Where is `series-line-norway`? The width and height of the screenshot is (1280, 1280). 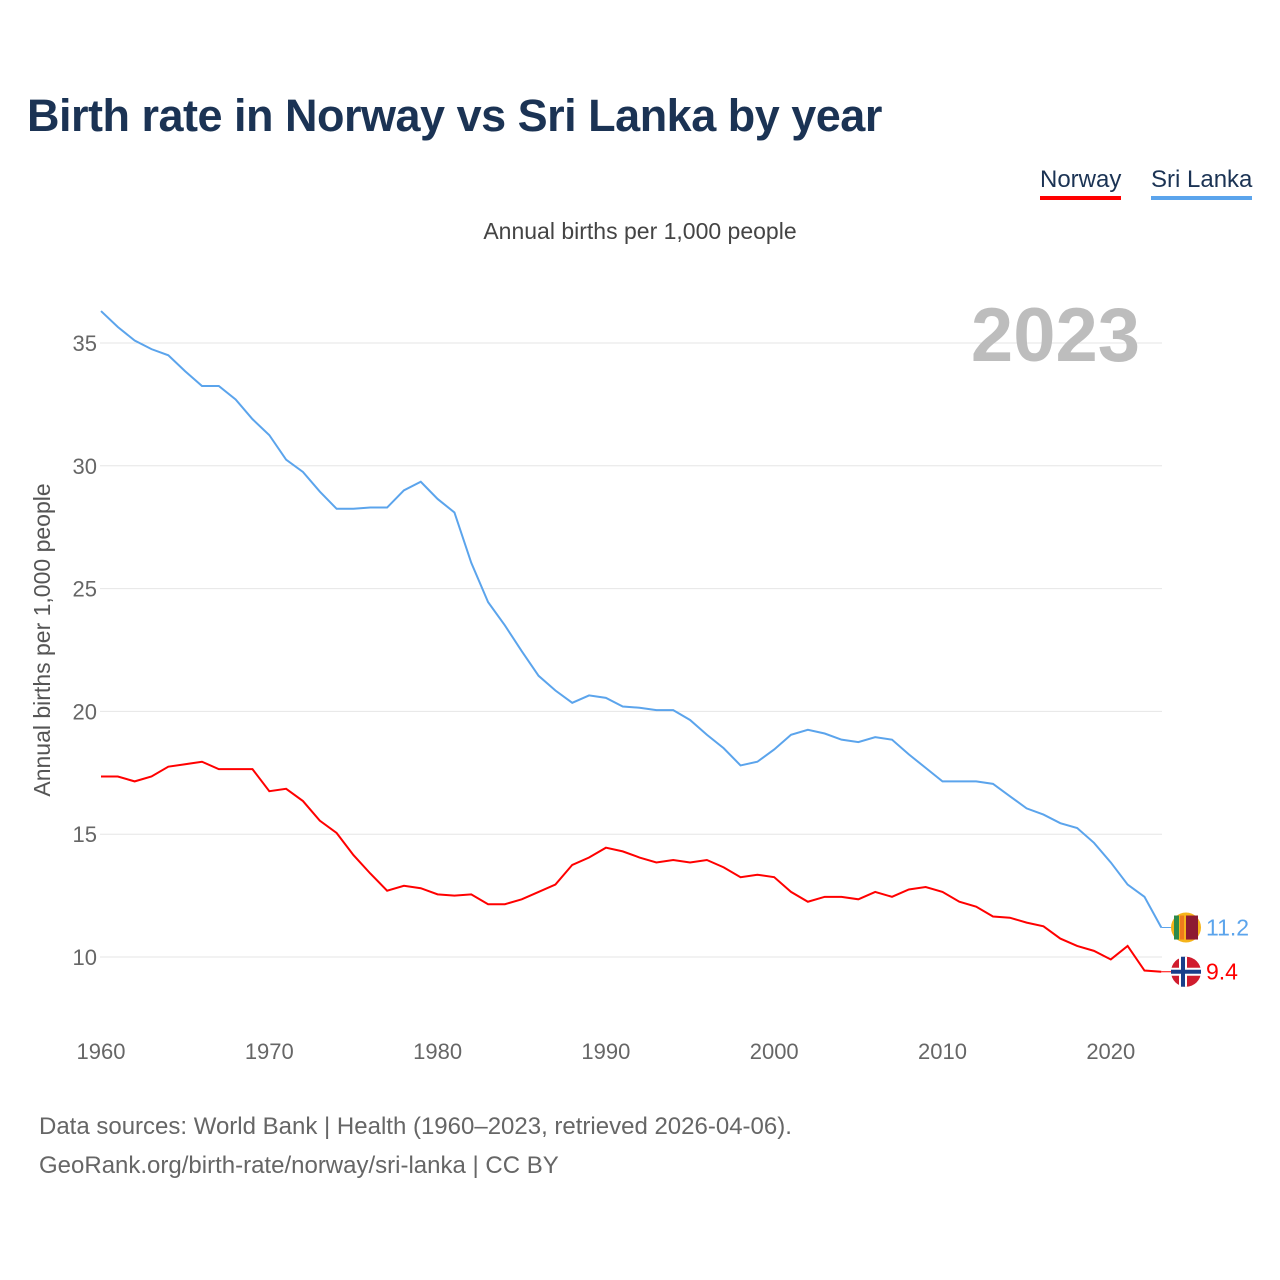 series-line-norway is located at coordinates (631, 866).